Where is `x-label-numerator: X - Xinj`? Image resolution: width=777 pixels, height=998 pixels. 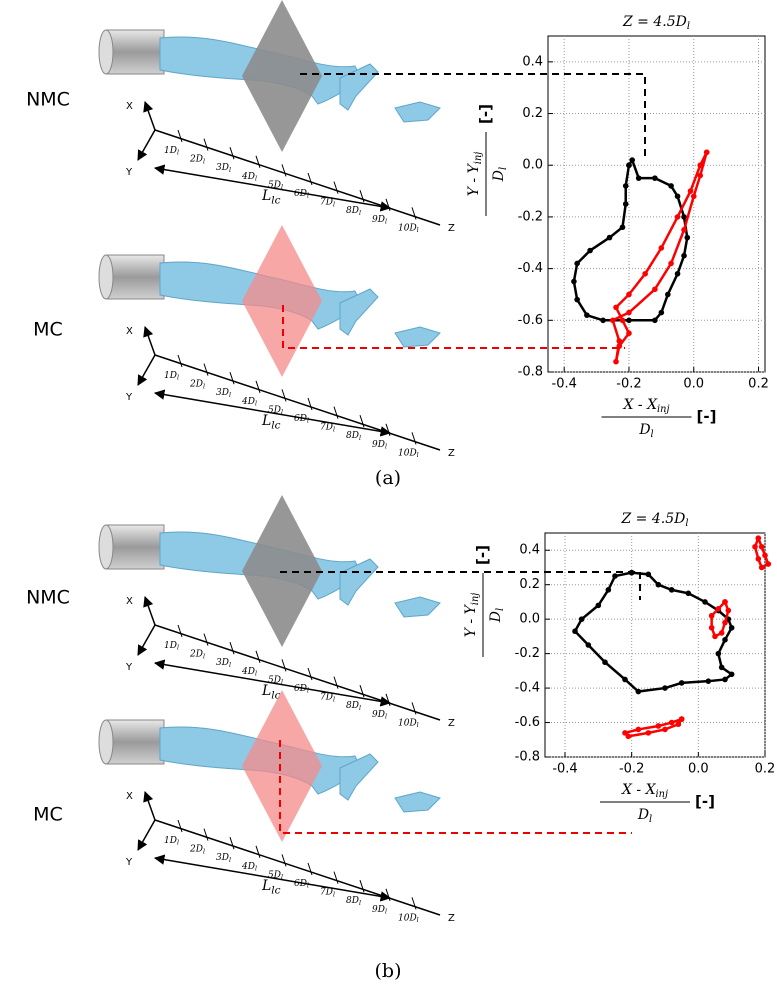
x-label-numerator: X - Xinj is located at coordinates (644, 791).